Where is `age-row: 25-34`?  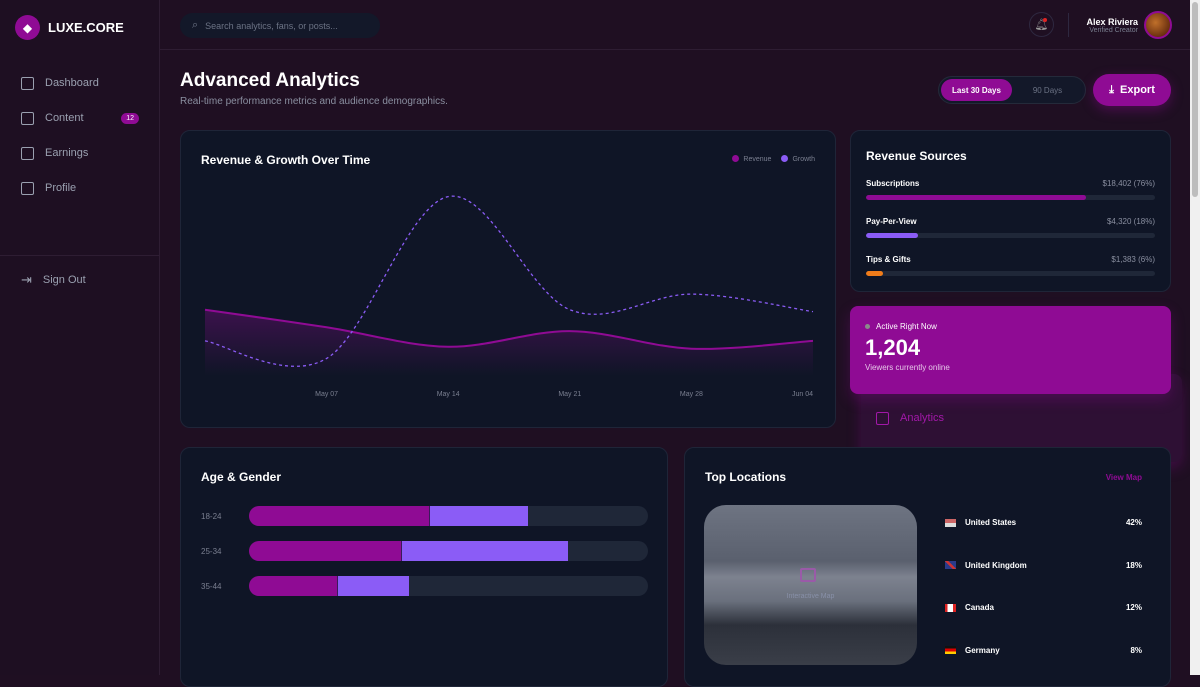 age-row: 25-34 is located at coordinates (424, 551).